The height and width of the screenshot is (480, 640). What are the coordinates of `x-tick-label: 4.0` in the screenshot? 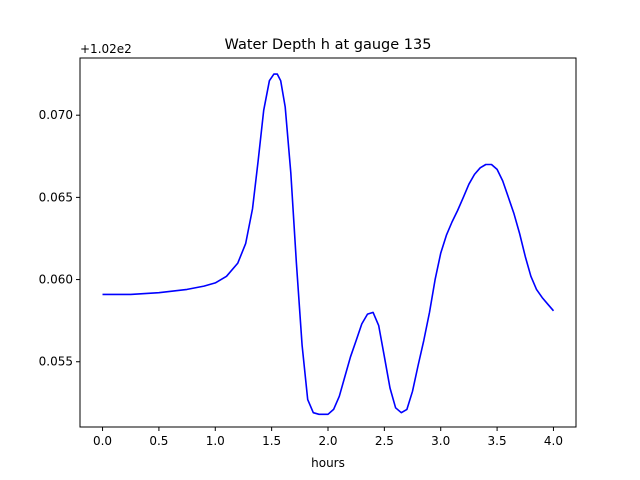 It's located at (553, 441).